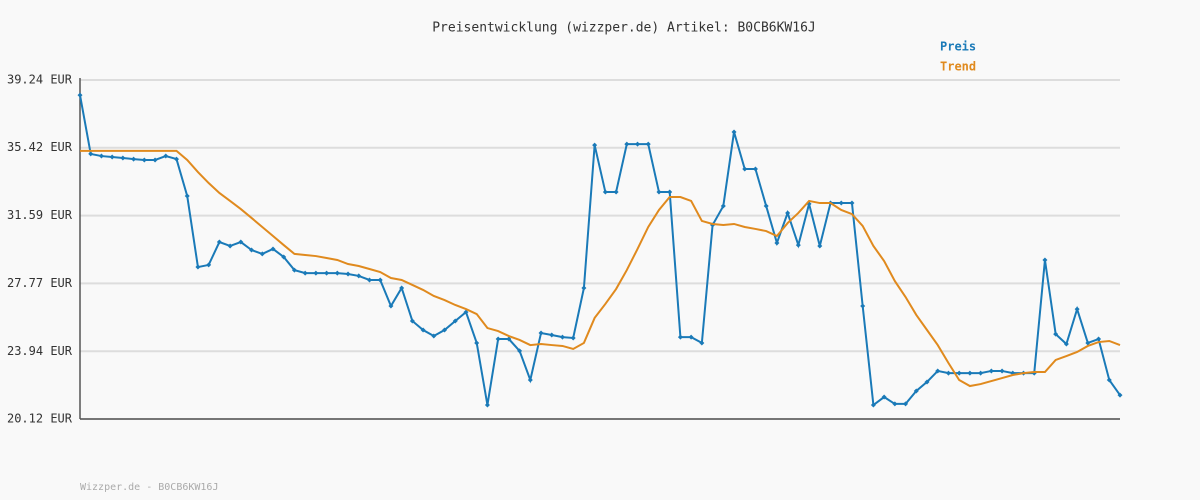 This screenshot has width=1200, height=500. What do you see at coordinates (40, 283) in the screenshot?
I see `y-tick-label: 27.77 EUR` at bounding box center [40, 283].